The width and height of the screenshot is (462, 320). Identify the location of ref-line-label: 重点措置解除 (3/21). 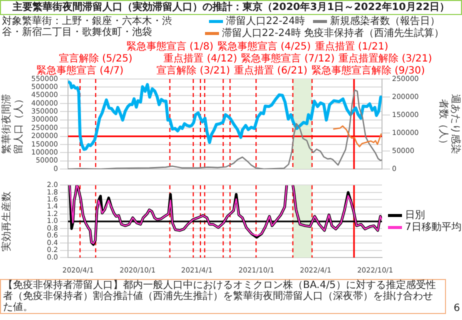
(385, 58).